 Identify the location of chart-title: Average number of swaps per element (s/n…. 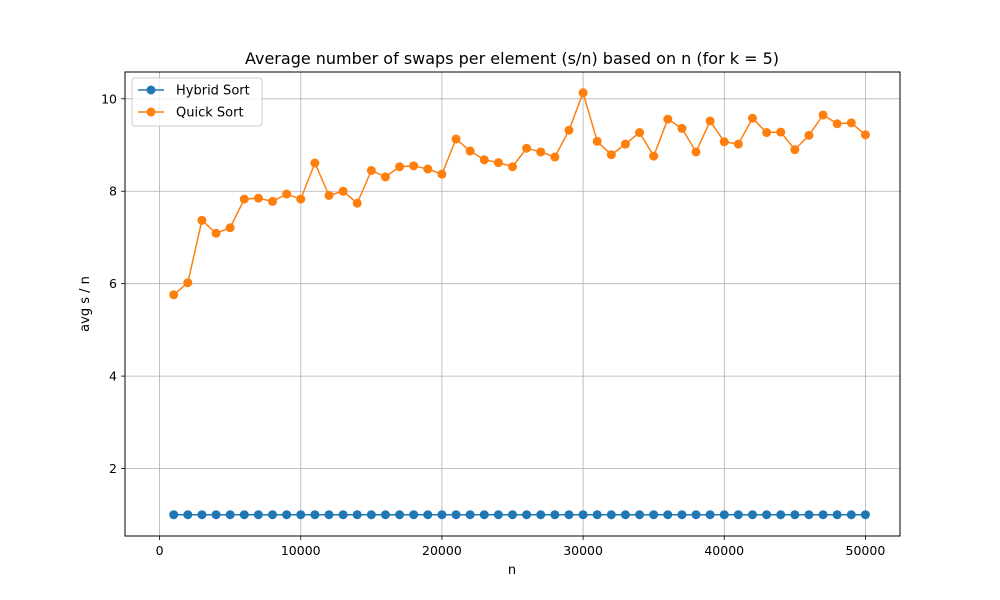
(512, 58).